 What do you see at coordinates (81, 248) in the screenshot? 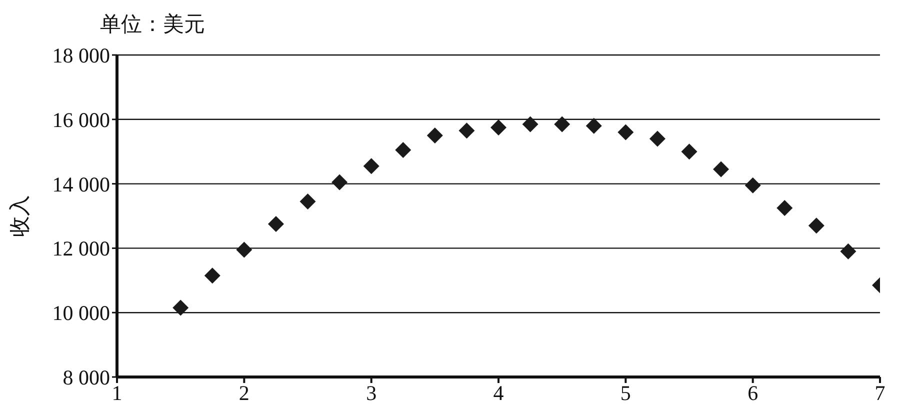
I see `y-tick-label: 12 000` at bounding box center [81, 248].